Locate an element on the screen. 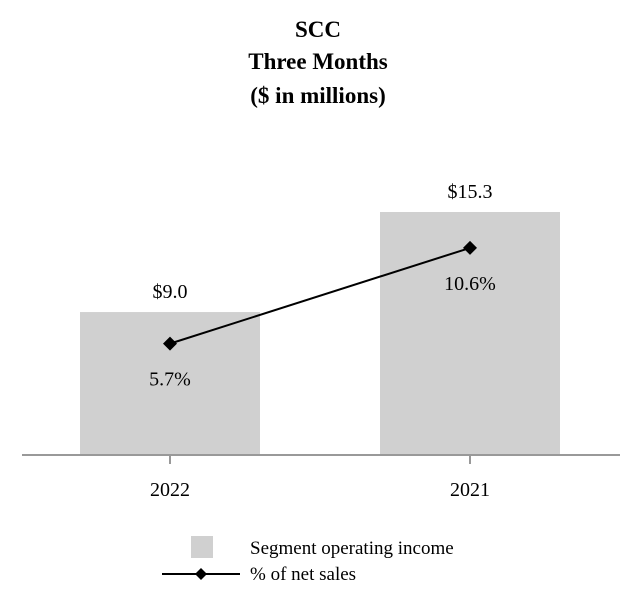  line-series-net-sales is located at coordinates (320, 295).